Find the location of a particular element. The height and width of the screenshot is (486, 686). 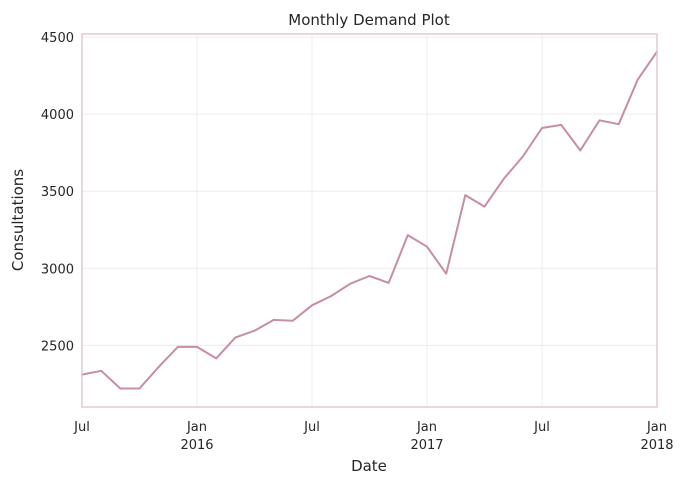

y-tick-label: 4500 is located at coordinates (57, 38).